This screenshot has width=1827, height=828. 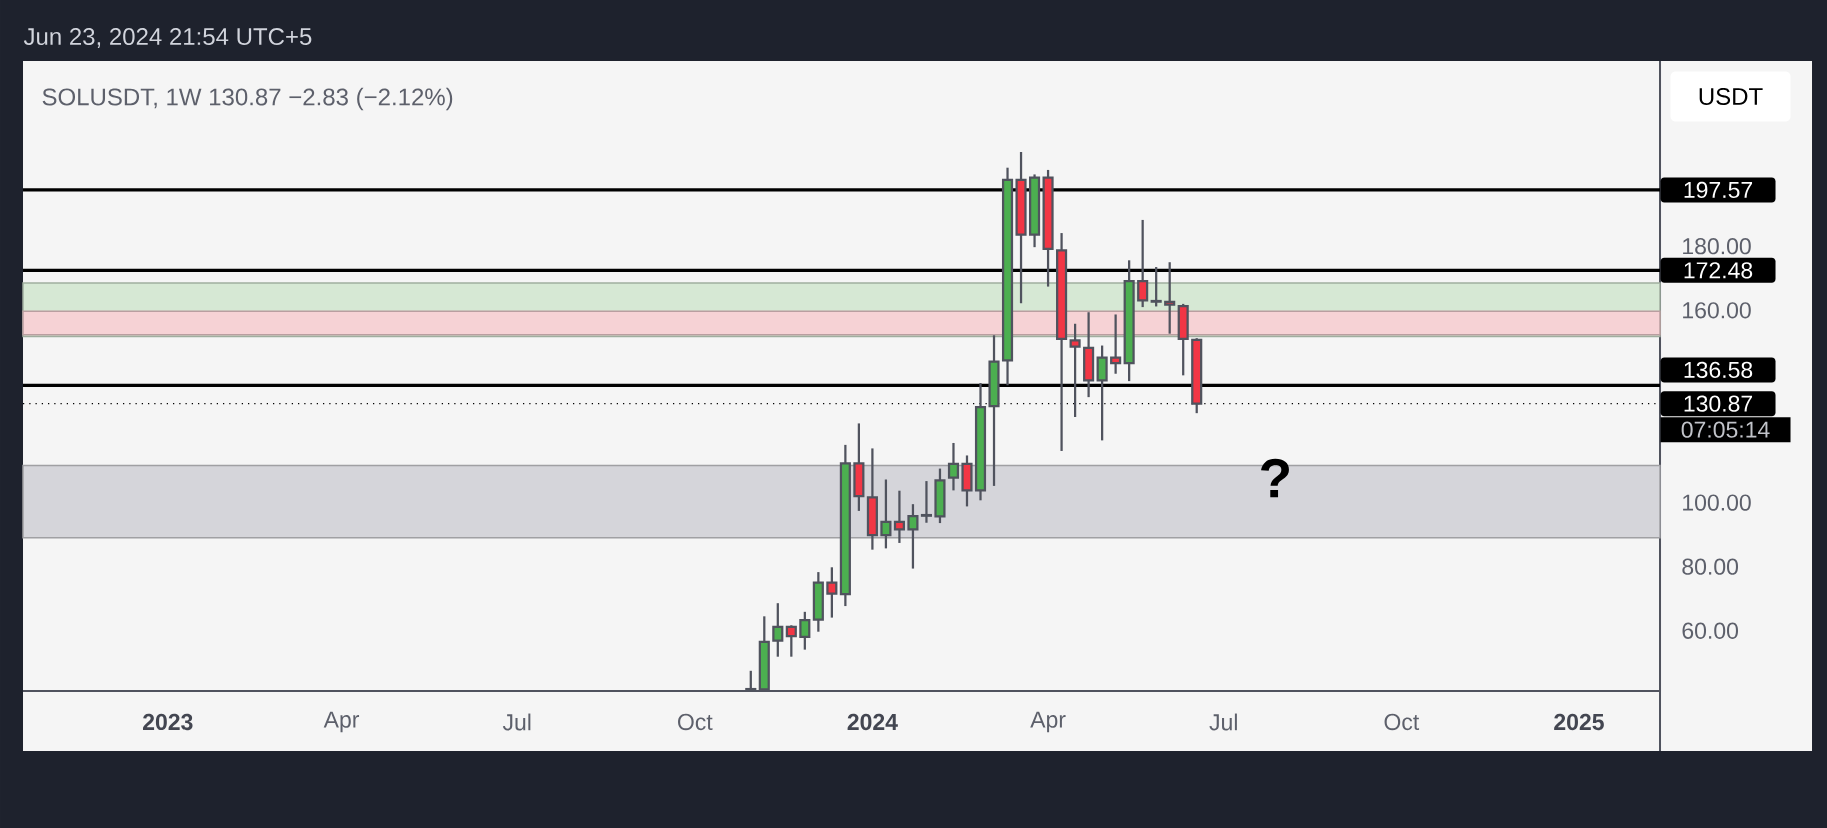 What do you see at coordinates (167, 722) in the screenshot?
I see `x-tick-label: 2023` at bounding box center [167, 722].